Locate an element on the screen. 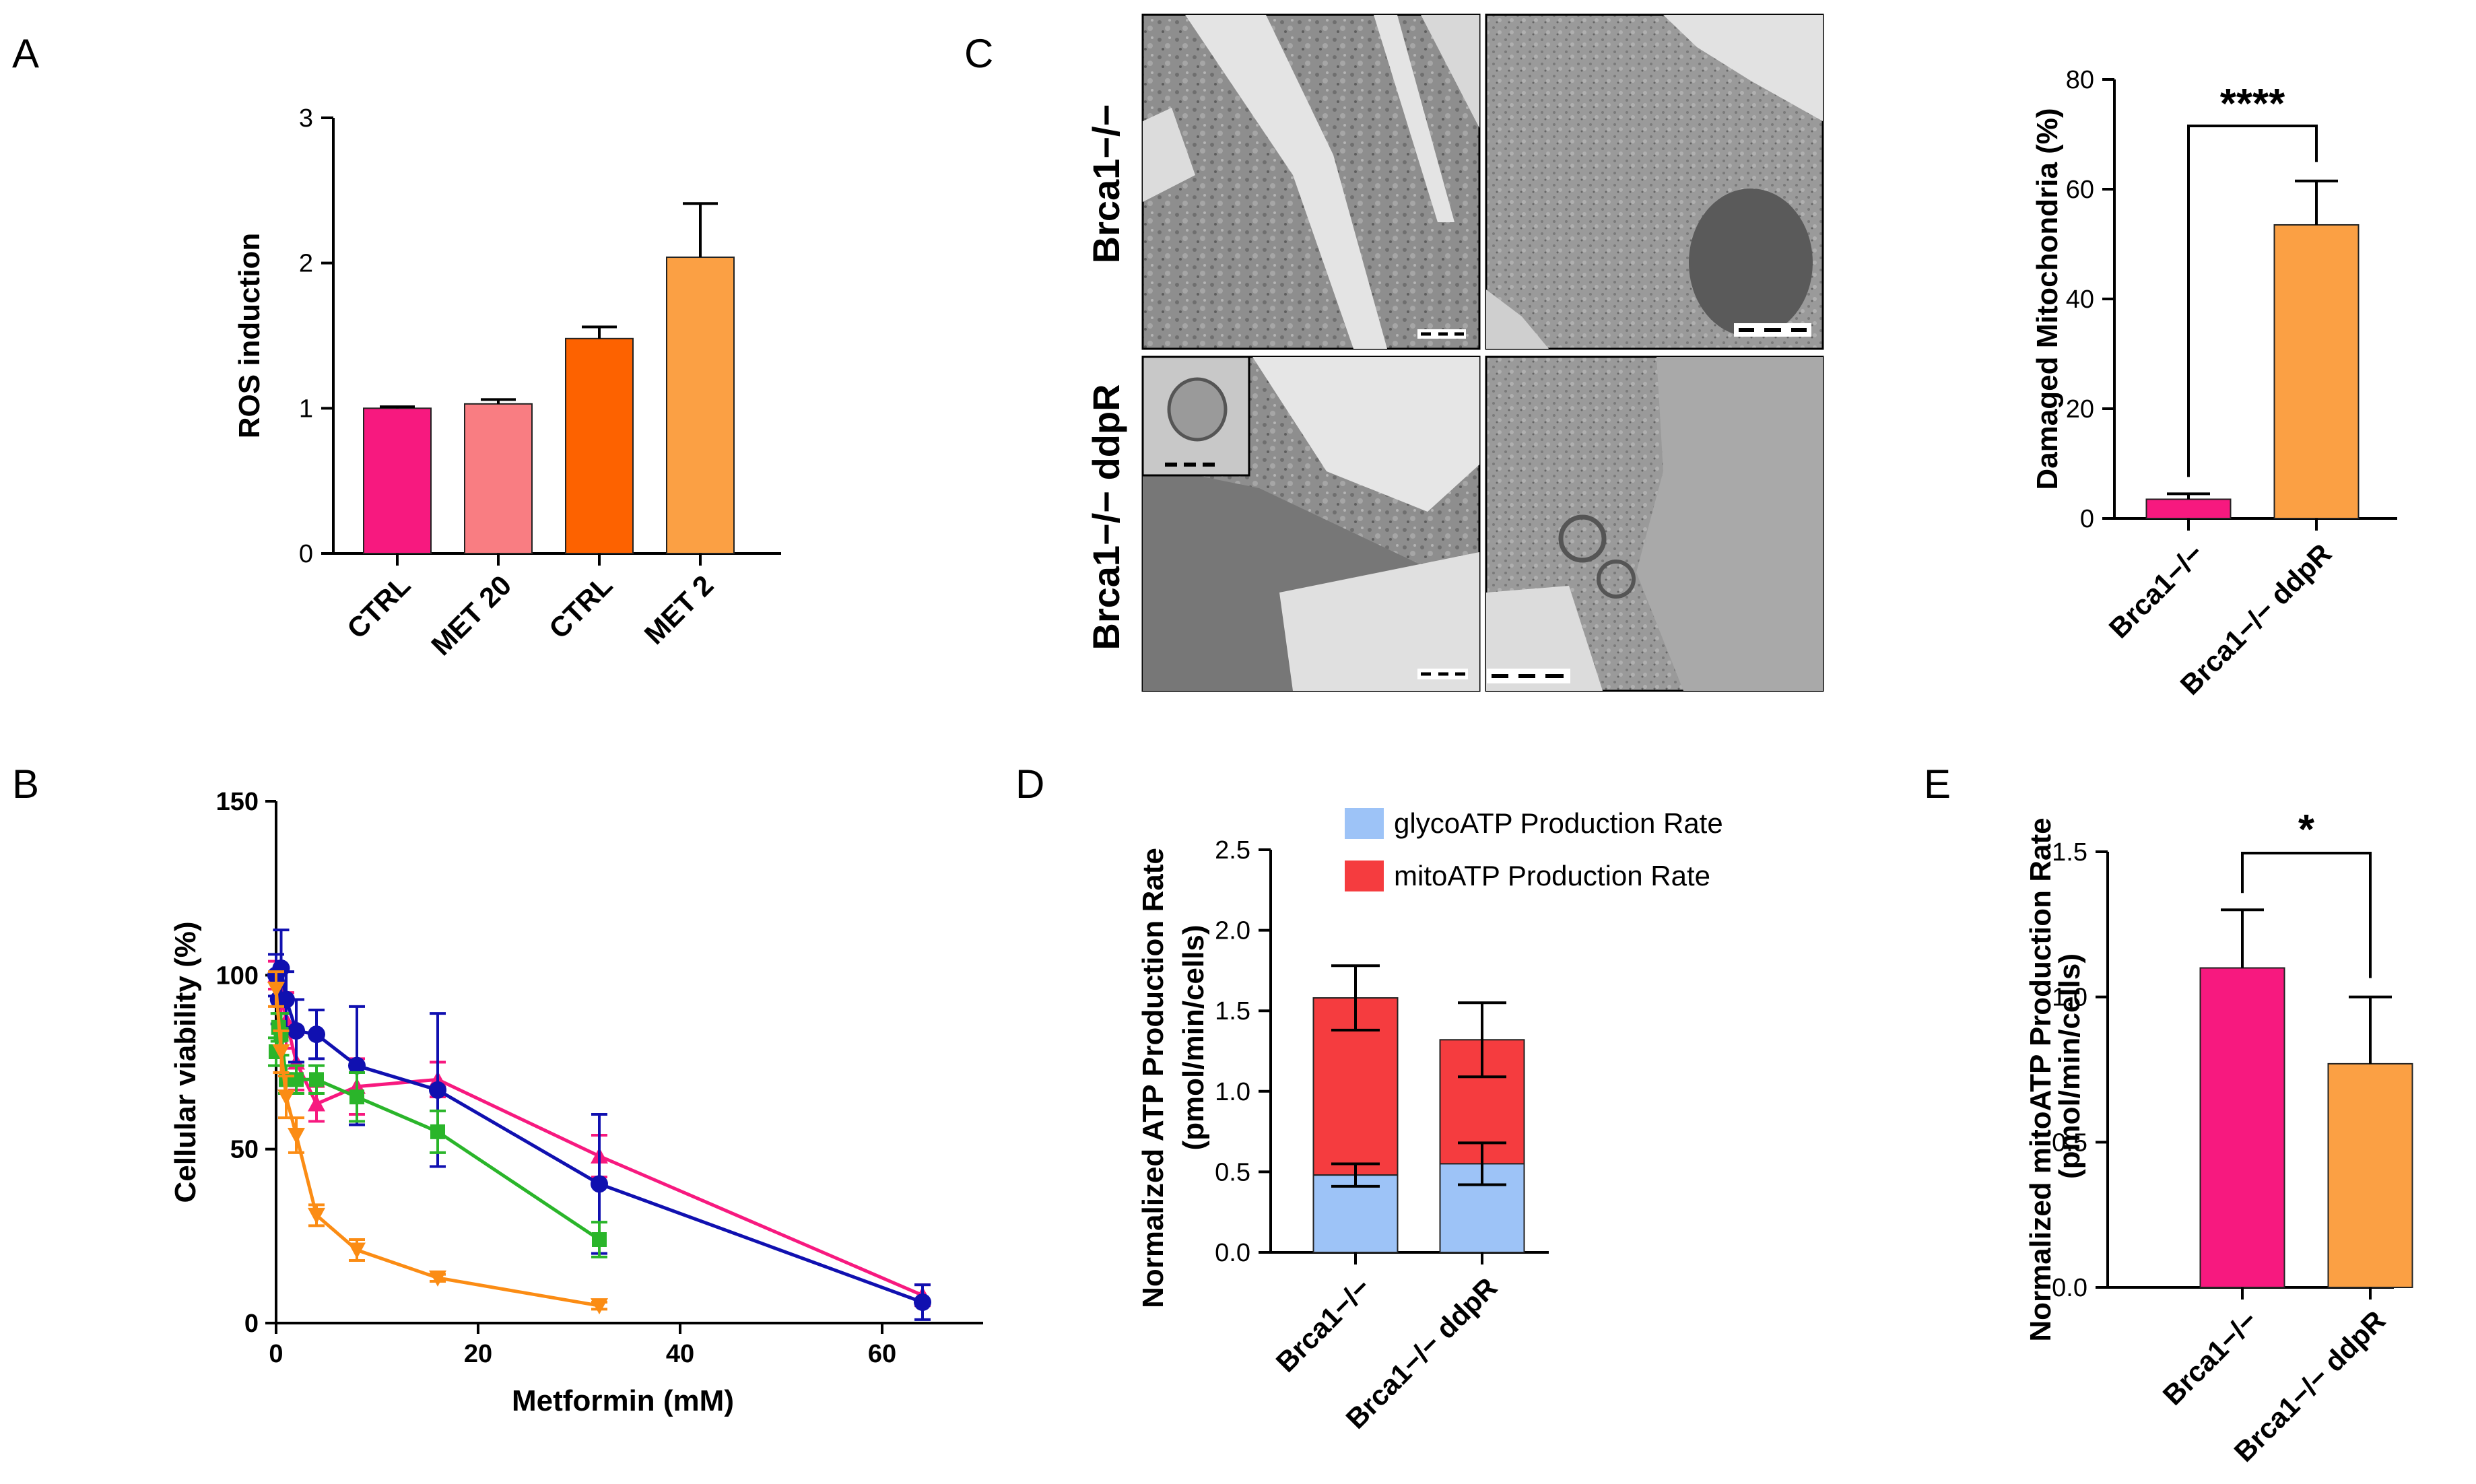 Image resolution: width=2476 pixels, height=1484 pixels. y-axis-title: Damaged Mitochondria (%) is located at coordinates (2047, 299).